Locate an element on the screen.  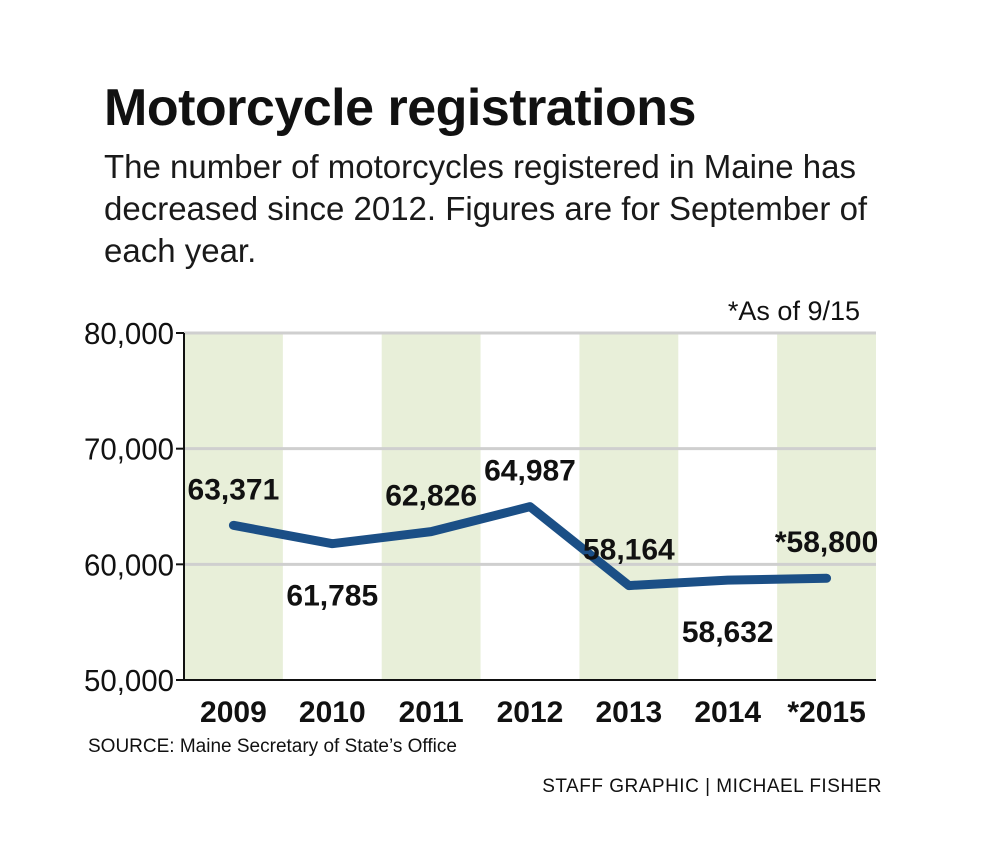
x-tick-label: 2010 is located at coordinates (332, 712).